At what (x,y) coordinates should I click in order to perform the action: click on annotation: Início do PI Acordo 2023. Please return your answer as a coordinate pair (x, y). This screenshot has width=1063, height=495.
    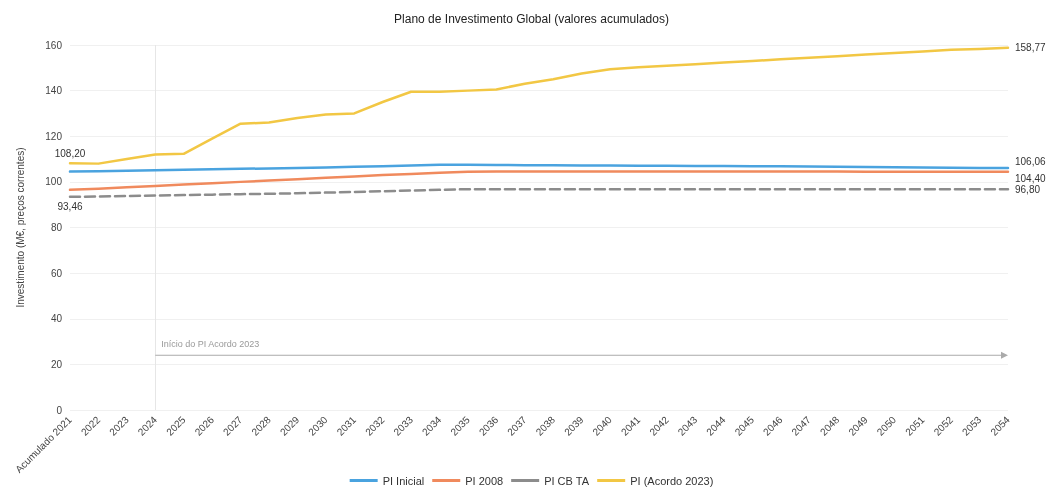
    Looking at the image, I should click on (210, 344).